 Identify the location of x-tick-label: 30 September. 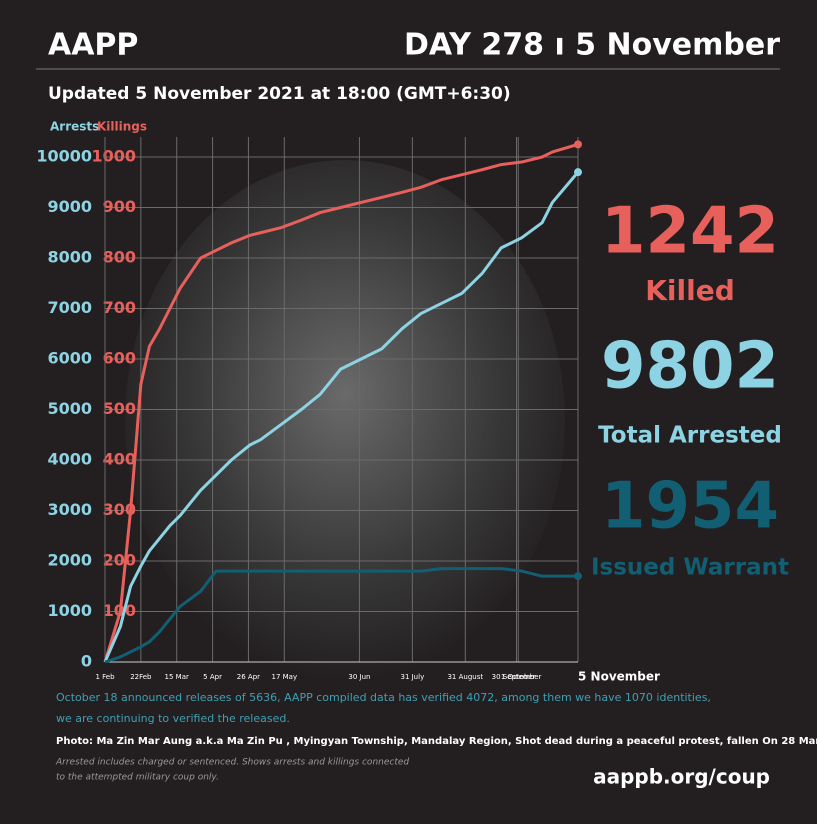
(517, 677).